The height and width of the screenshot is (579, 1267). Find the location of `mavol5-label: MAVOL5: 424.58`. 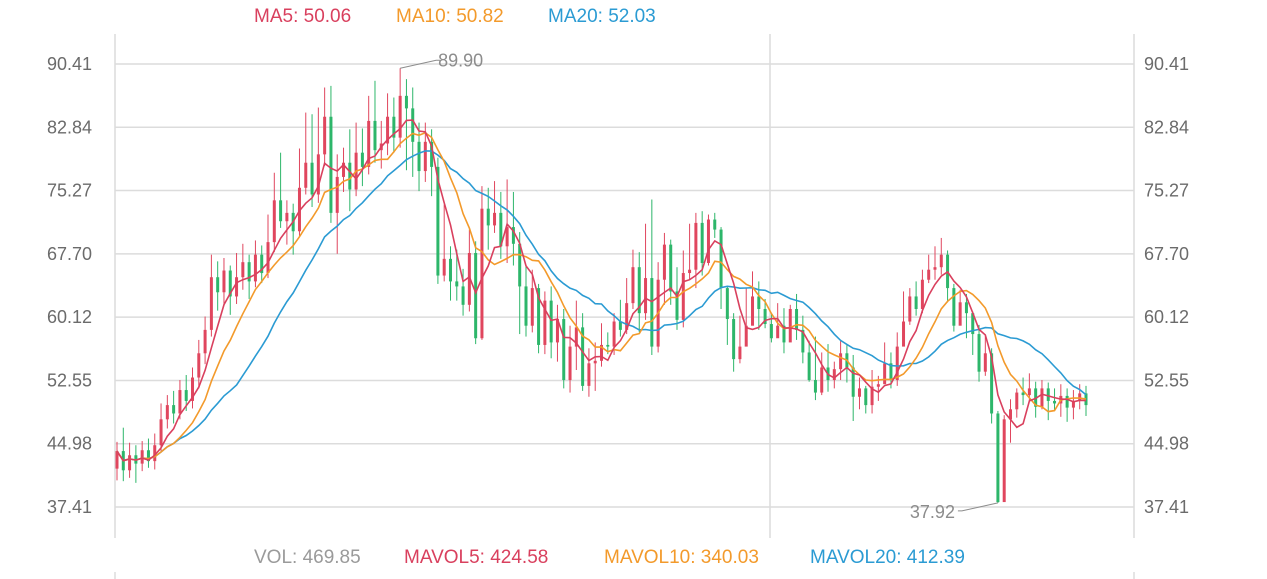

mavol5-label: MAVOL5: 424.58 is located at coordinates (476, 557).